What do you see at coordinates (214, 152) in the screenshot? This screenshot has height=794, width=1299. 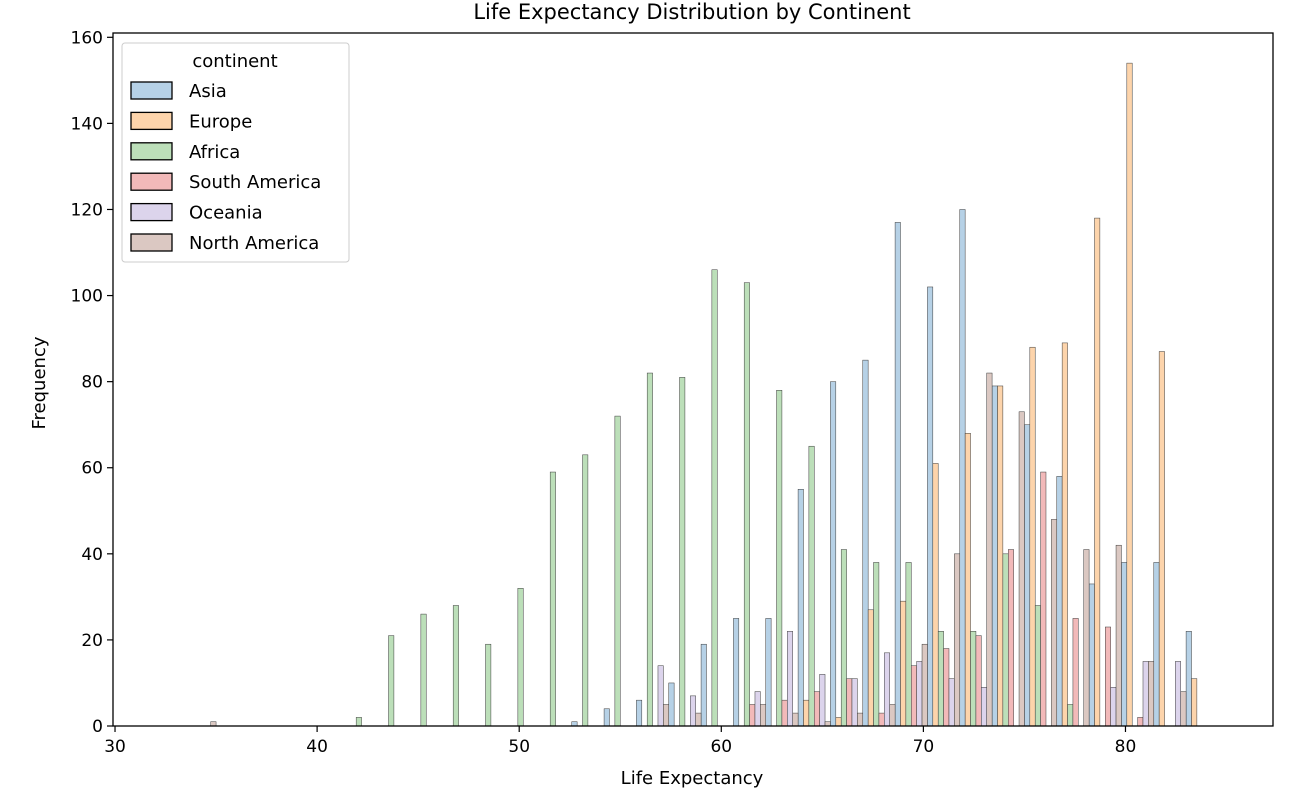 I see `legend-label-africa: Africa` at bounding box center [214, 152].